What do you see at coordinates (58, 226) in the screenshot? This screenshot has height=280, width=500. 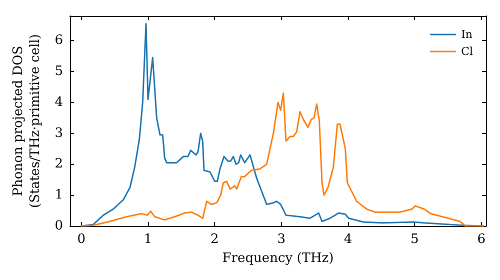 I see `y-tick-label: 0` at bounding box center [58, 226].